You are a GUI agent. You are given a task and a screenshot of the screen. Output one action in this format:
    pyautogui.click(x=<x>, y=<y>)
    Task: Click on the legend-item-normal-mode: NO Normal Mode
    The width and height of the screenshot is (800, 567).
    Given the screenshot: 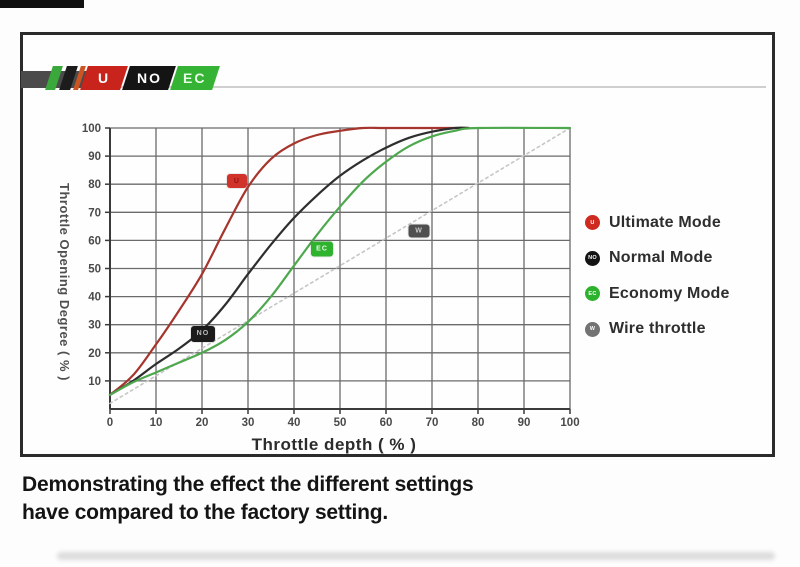 What is the action you would take?
    pyautogui.click(x=677, y=259)
    